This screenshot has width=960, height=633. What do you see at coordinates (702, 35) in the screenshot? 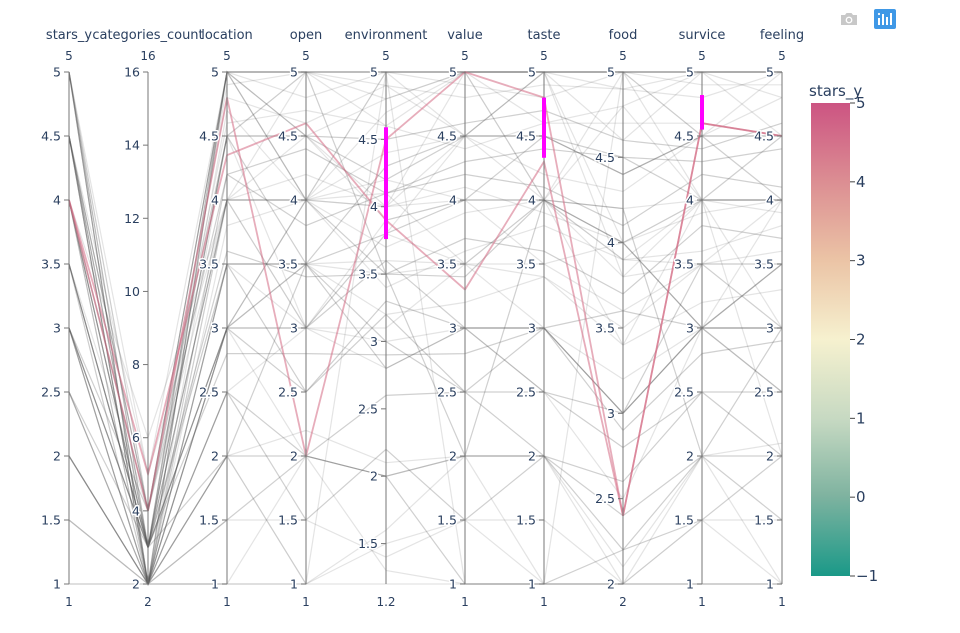
I see `axis-title: survice` at bounding box center [702, 35].